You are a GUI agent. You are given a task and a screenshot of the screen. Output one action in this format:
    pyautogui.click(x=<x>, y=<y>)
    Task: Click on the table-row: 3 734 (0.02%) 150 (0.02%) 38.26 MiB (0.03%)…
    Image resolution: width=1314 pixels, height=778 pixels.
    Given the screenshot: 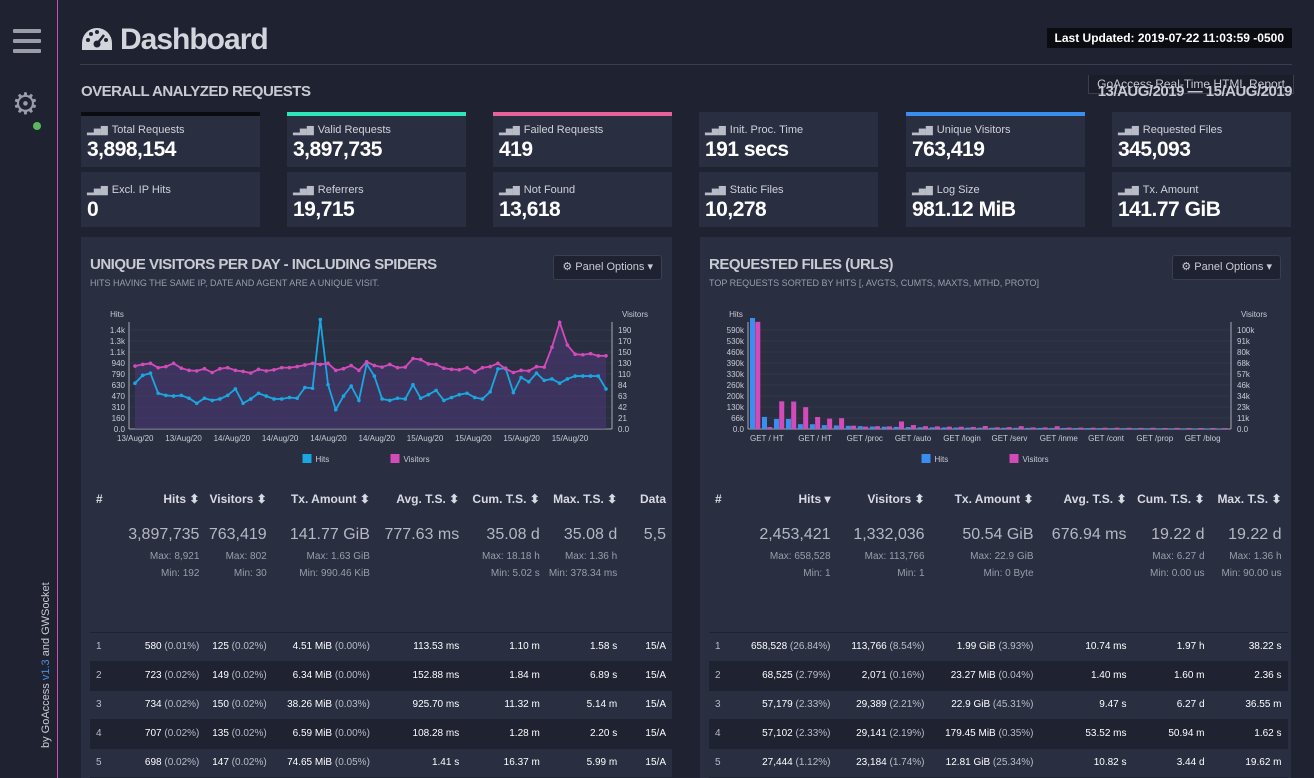 What is the action you would take?
    pyautogui.click(x=381, y=704)
    